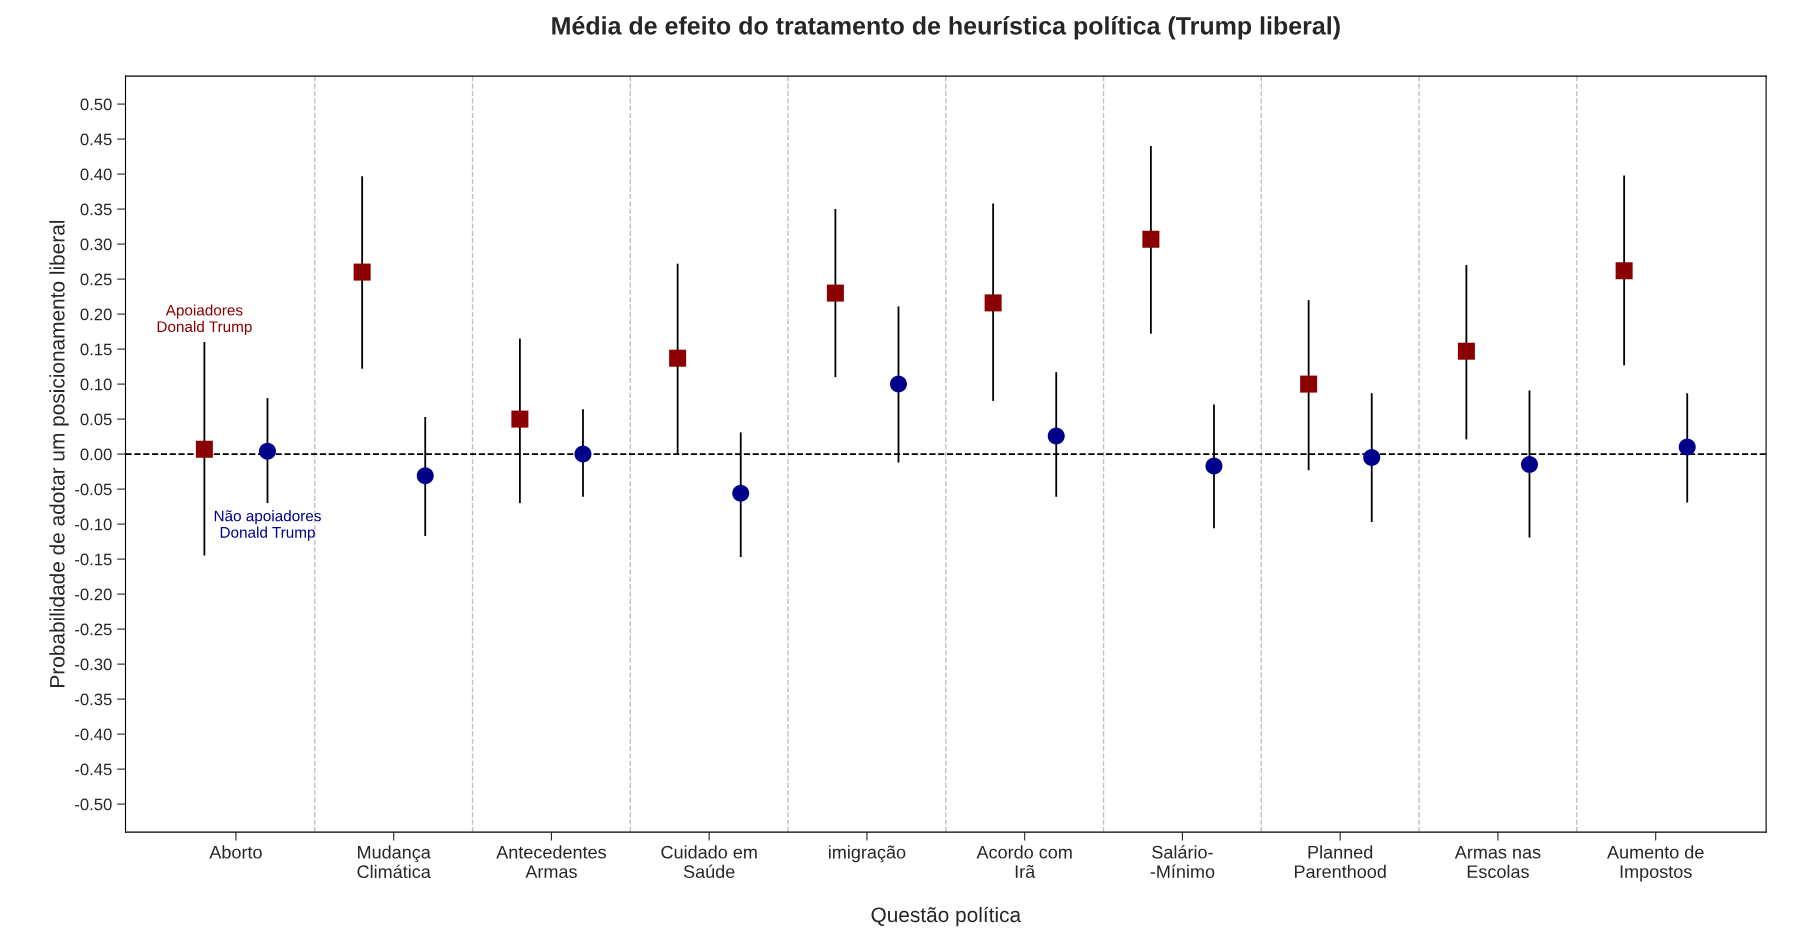 The width and height of the screenshot is (1793, 951). I want to click on y-tick-label: 0.40, so click(96, 174).